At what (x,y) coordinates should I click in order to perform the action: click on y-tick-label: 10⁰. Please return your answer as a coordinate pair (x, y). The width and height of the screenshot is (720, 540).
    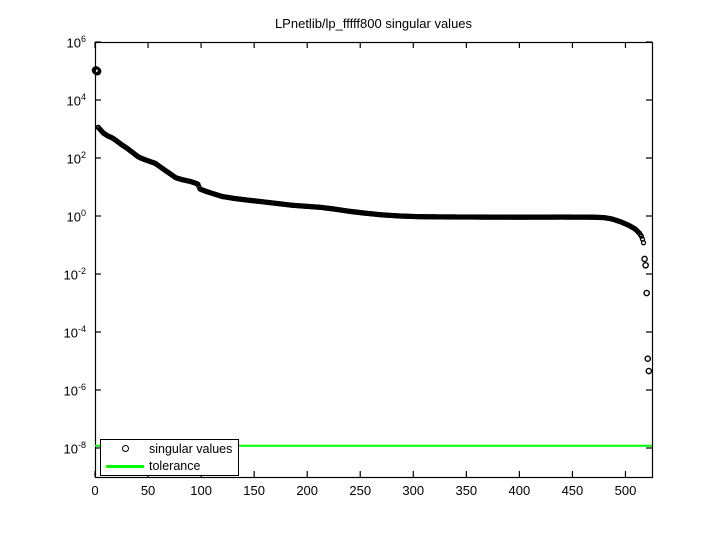
    Looking at the image, I should click on (76, 216).